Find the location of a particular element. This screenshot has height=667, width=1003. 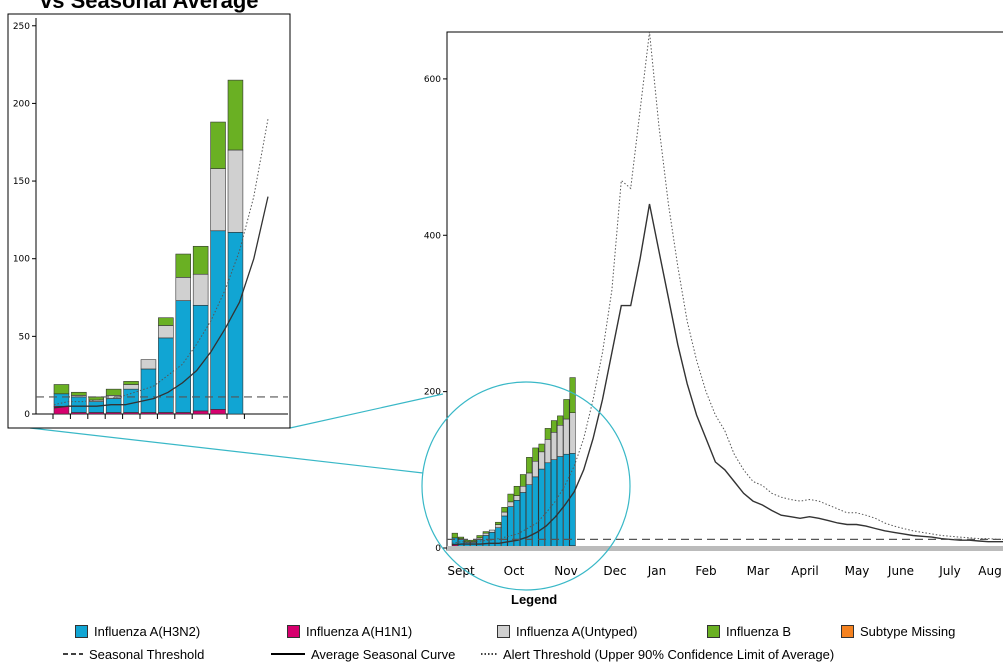

main-y-tick-label: 600 is located at coordinates (432, 80).